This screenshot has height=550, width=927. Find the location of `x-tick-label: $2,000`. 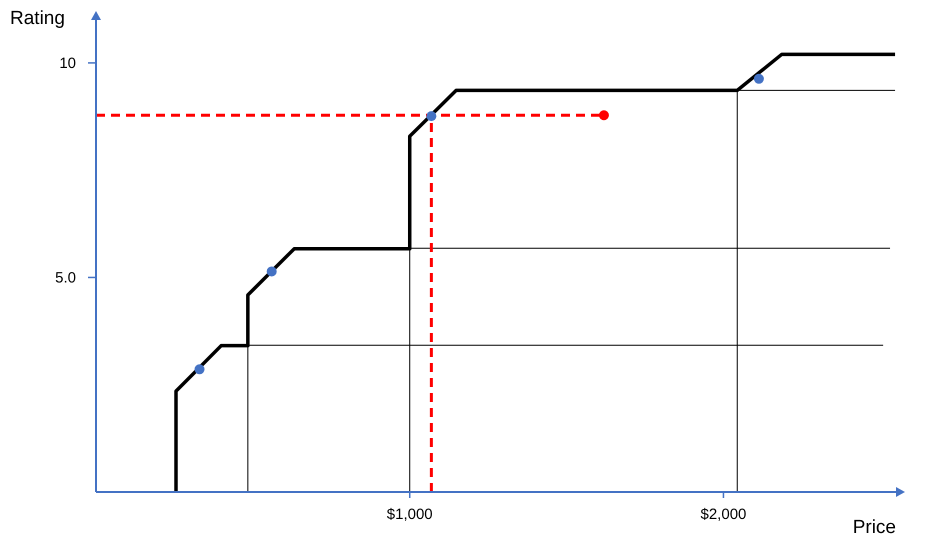

x-tick-label: $2,000 is located at coordinates (723, 514).